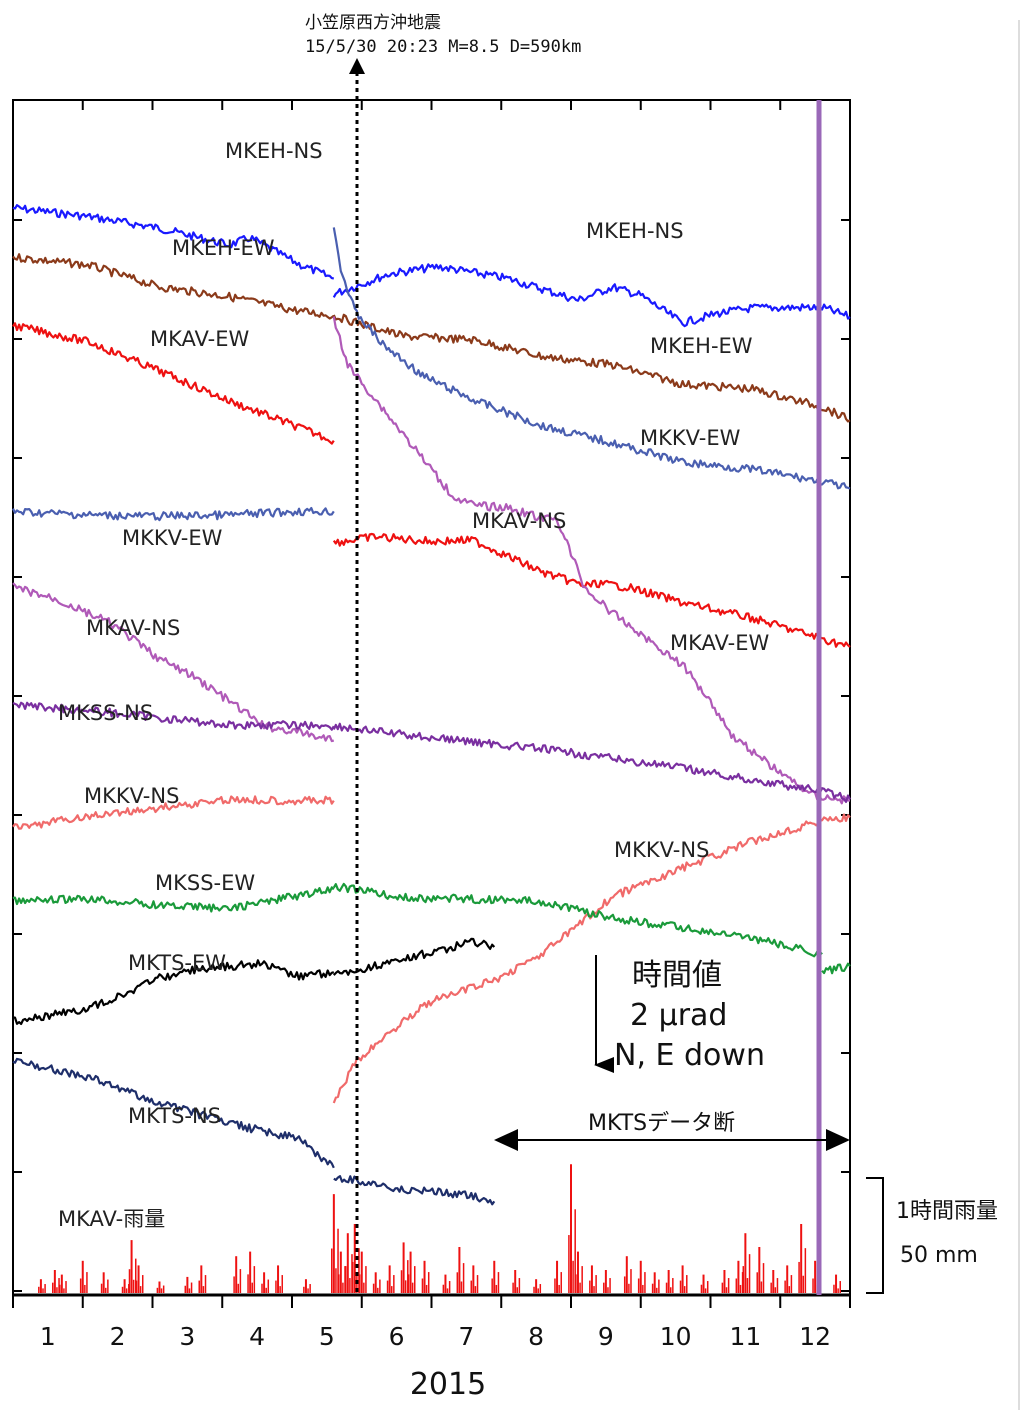 The width and height of the screenshot is (1028, 1410). Describe the element at coordinates (466, 1336) in the screenshot. I see `x-tick-label: 7` at that location.